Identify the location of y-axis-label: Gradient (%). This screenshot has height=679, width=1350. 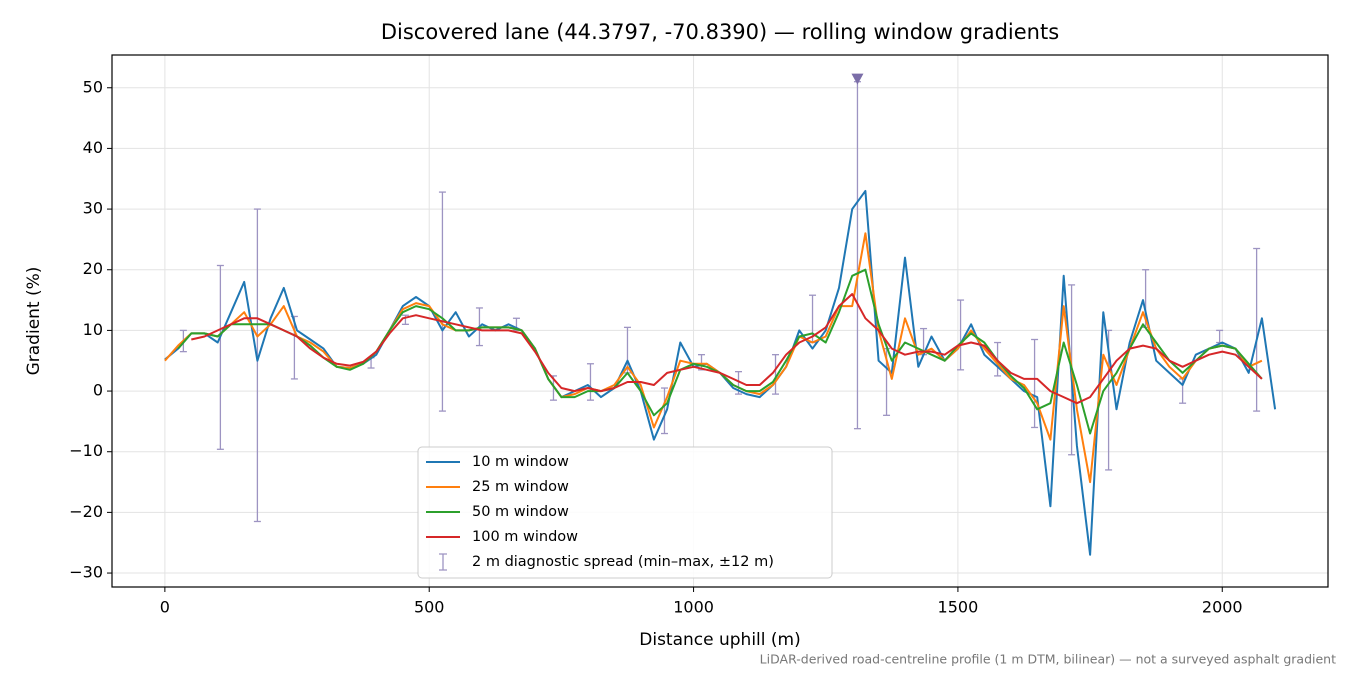
(34, 321).